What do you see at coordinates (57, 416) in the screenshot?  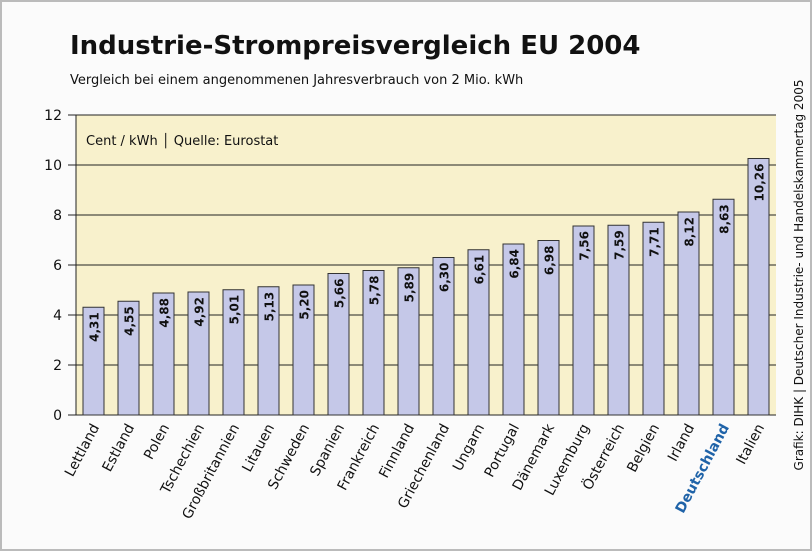 I see `y-tick-label: 0` at bounding box center [57, 416].